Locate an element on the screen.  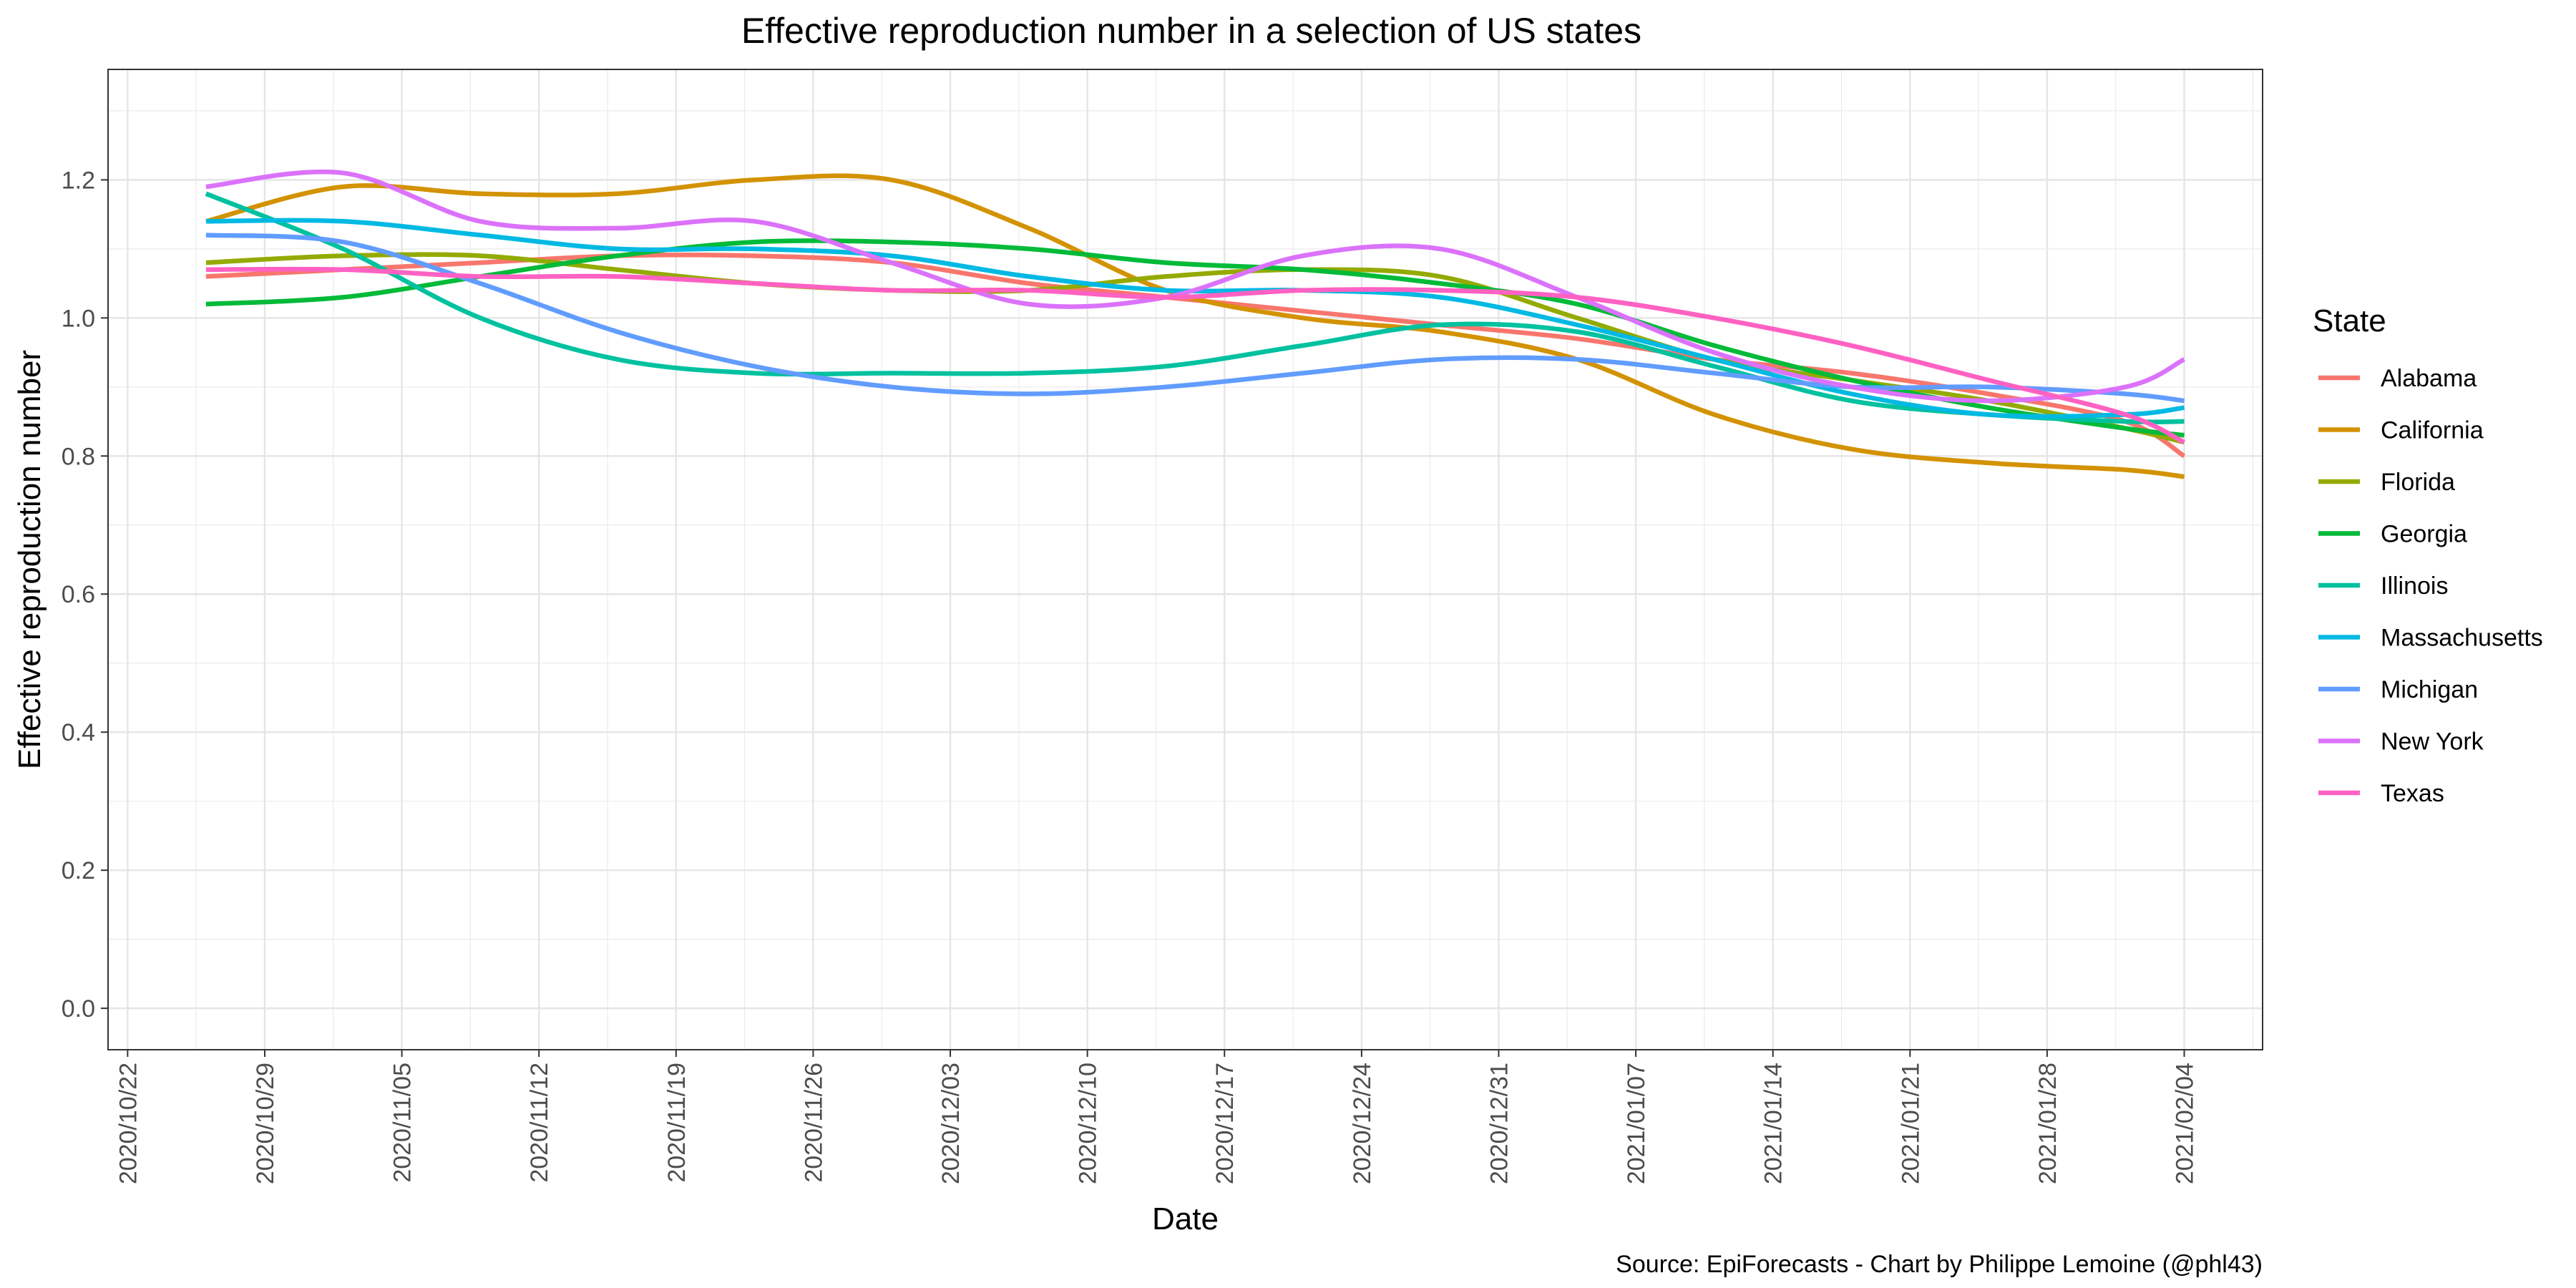
legend-item-georgia: Georgia is located at coordinates (2424, 534).